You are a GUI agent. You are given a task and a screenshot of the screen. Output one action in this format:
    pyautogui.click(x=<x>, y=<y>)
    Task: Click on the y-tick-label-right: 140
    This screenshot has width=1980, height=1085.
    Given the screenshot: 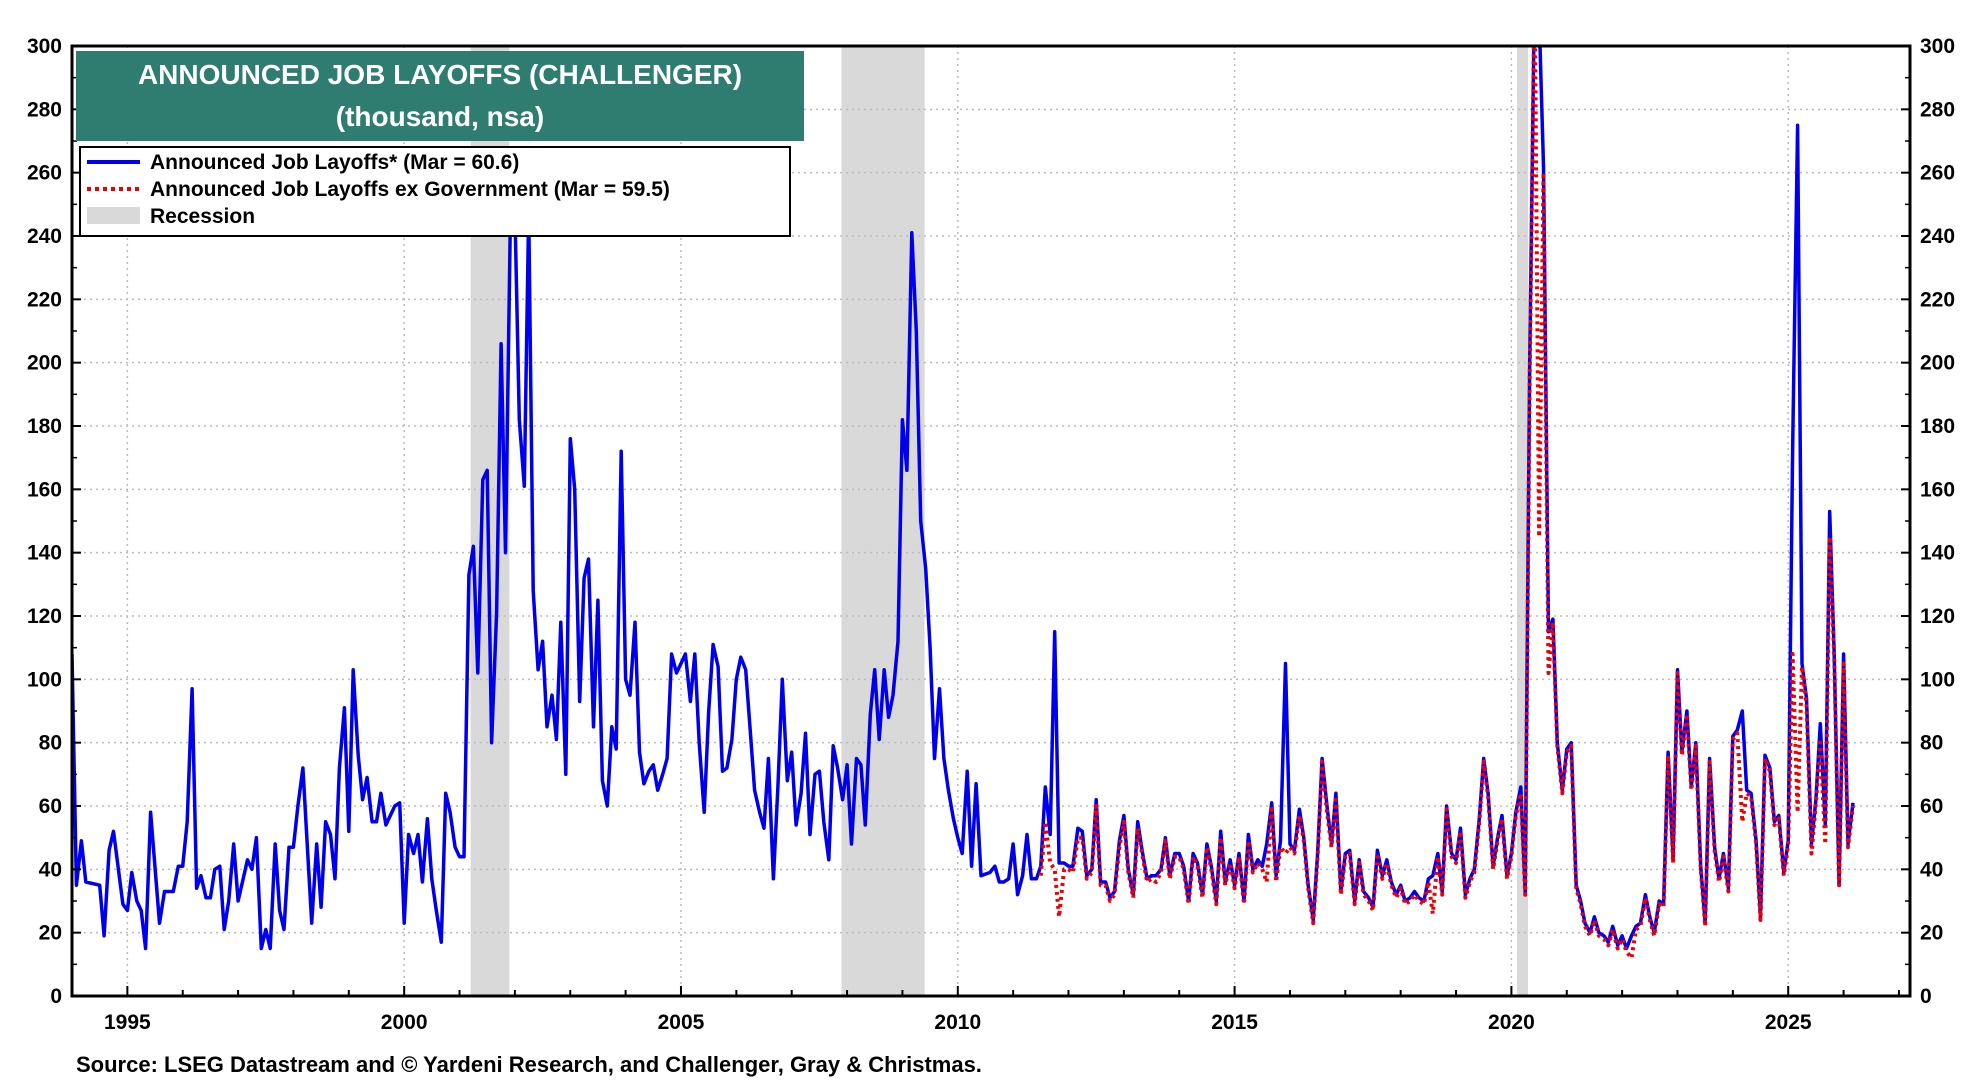 What is the action you would take?
    pyautogui.click(x=1937, y=553)
    